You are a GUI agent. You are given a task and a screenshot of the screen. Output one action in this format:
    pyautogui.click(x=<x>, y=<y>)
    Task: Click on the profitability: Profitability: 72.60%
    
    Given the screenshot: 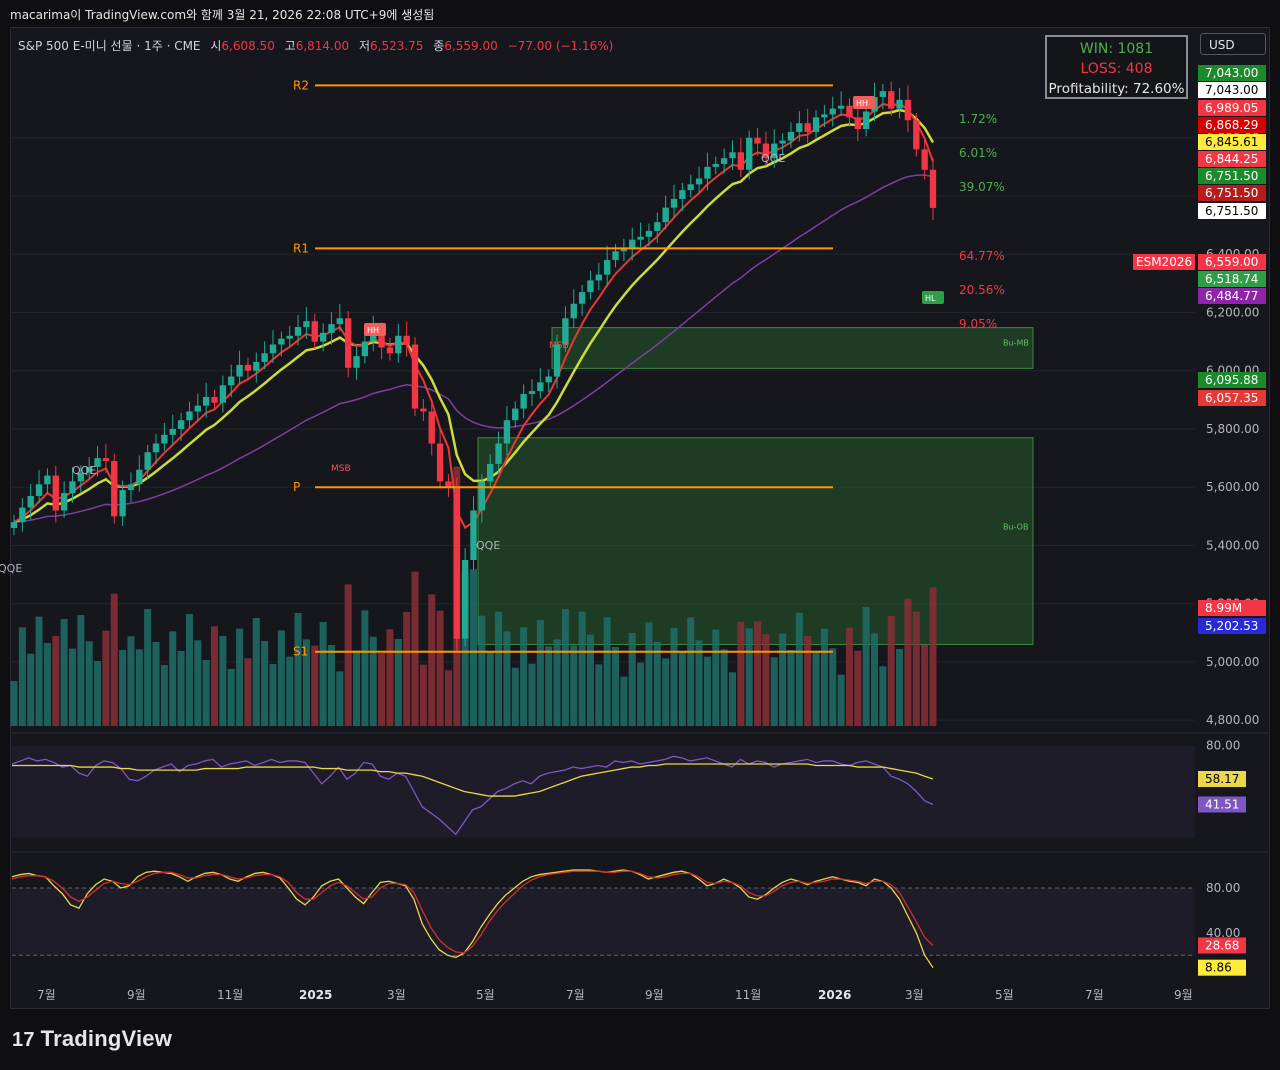 What is the action you would take?
    pyautogui.click(x=1116, y=89)
    